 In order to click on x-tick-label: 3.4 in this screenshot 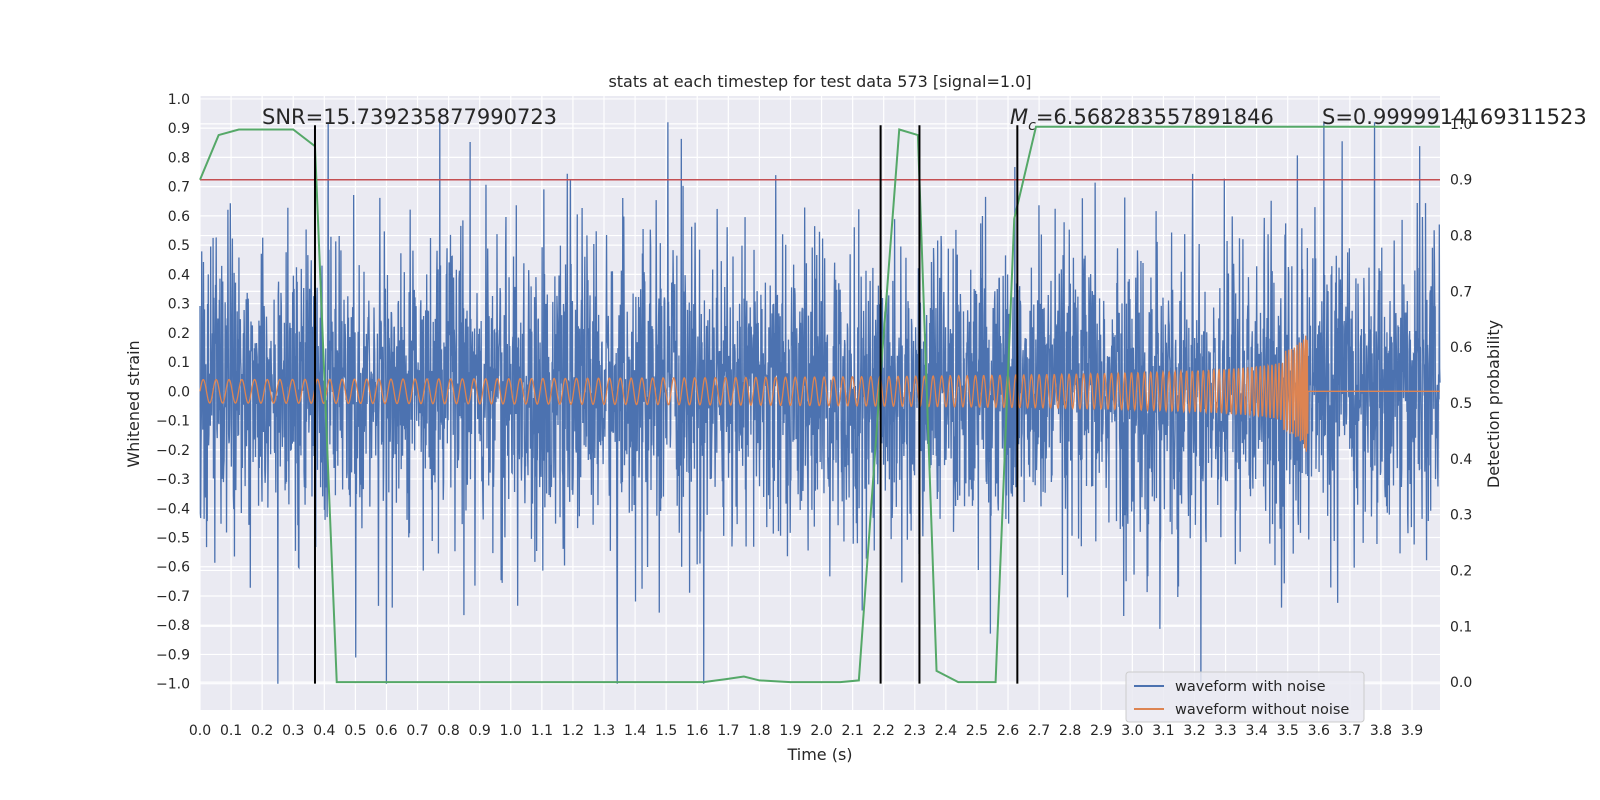, I will do `click(1257, 731)`.